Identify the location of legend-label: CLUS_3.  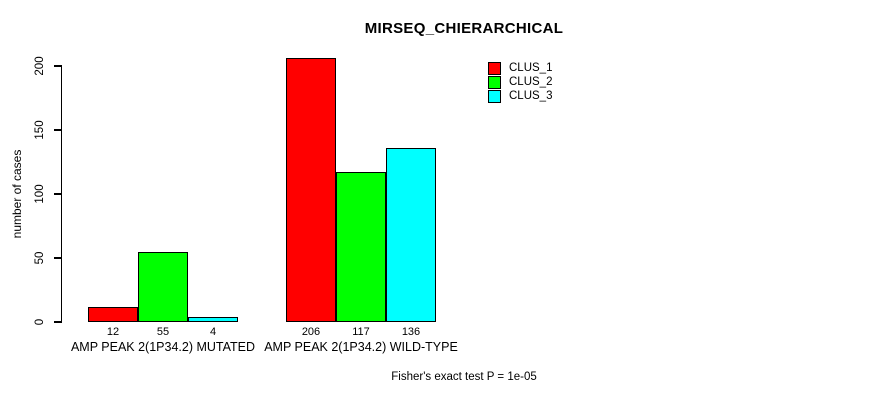
(531, 96).